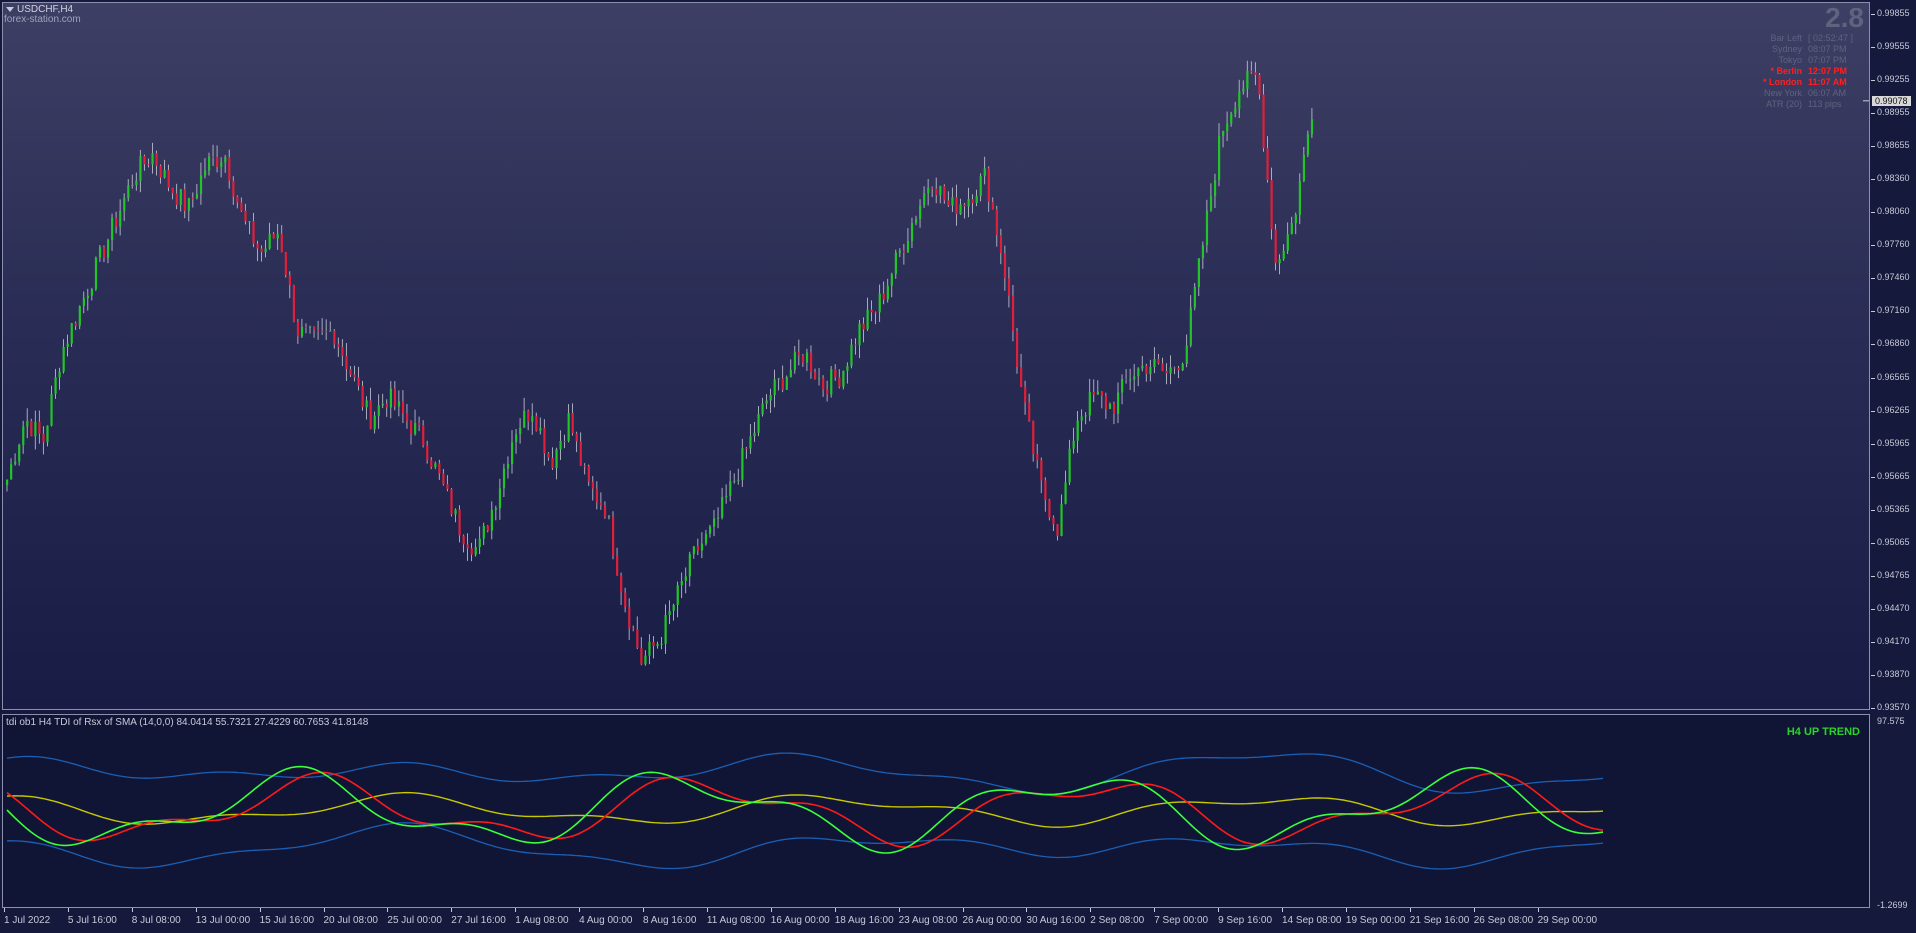 The image size is (1916, 933). What do you see at coordinates (1893, 145) in the screenshot?
I see `price-tick-label: 0.98655` at bounding box center [1893, 145].